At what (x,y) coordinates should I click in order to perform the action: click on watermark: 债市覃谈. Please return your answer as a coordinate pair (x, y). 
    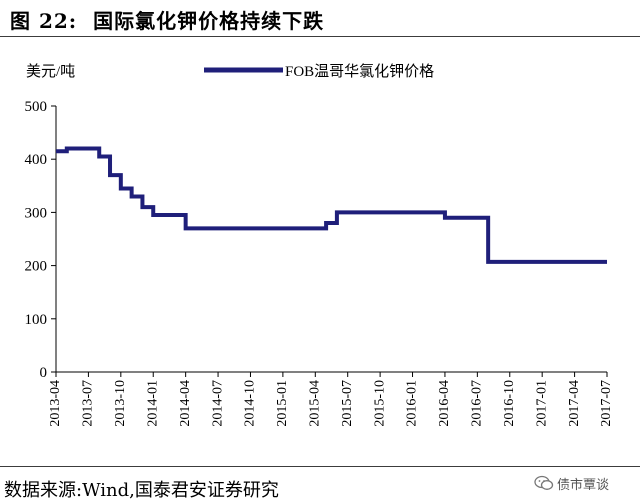
    Looking at the image, I should click on (571, 483).